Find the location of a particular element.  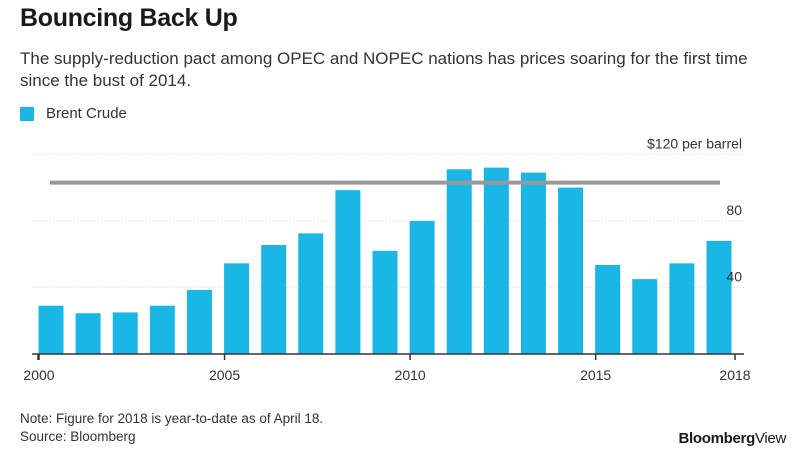

bar-2010 is located at coordinates (422, 287).